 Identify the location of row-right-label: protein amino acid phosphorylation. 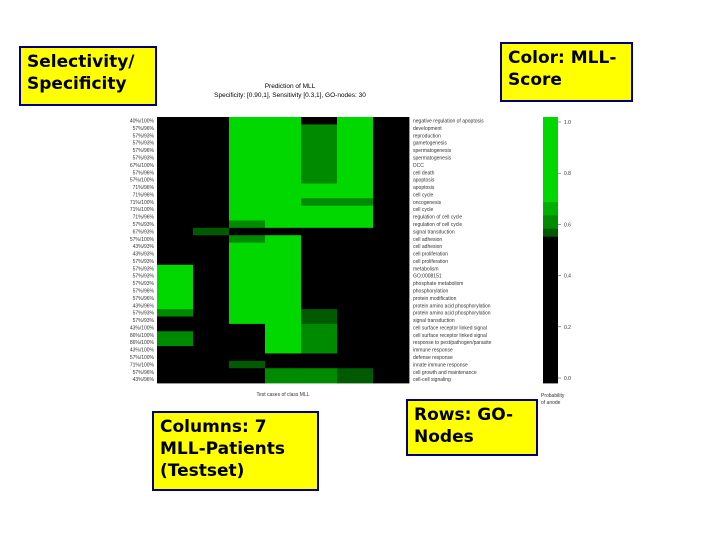
(452, 306).